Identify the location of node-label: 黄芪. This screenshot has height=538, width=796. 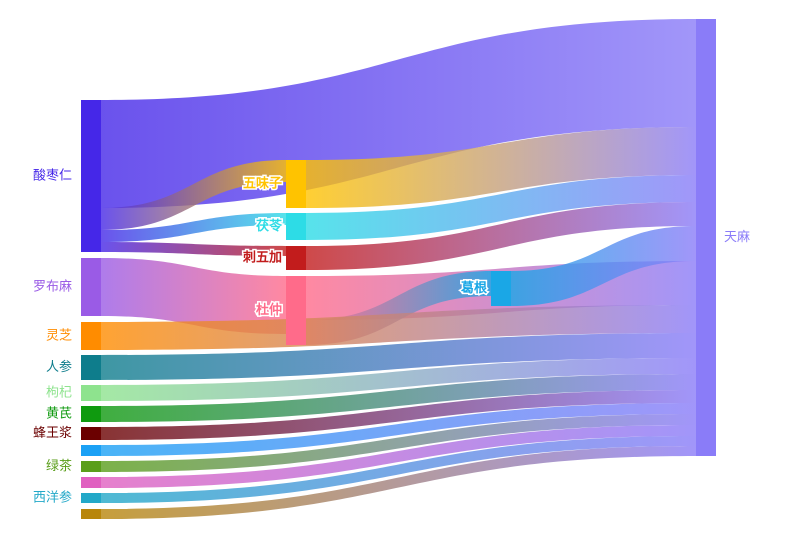
(59, 414).